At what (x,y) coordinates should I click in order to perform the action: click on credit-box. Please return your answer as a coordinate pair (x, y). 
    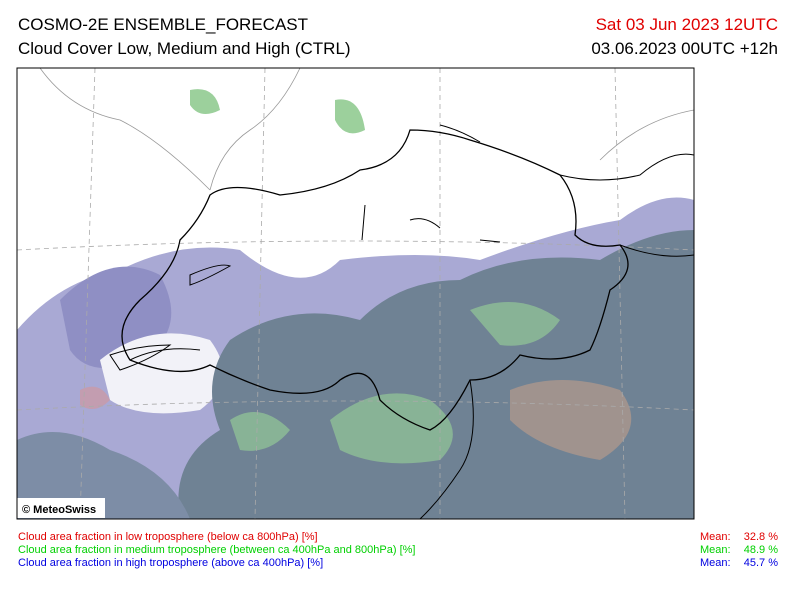
    Looking at the image, I should click on (61, 508).